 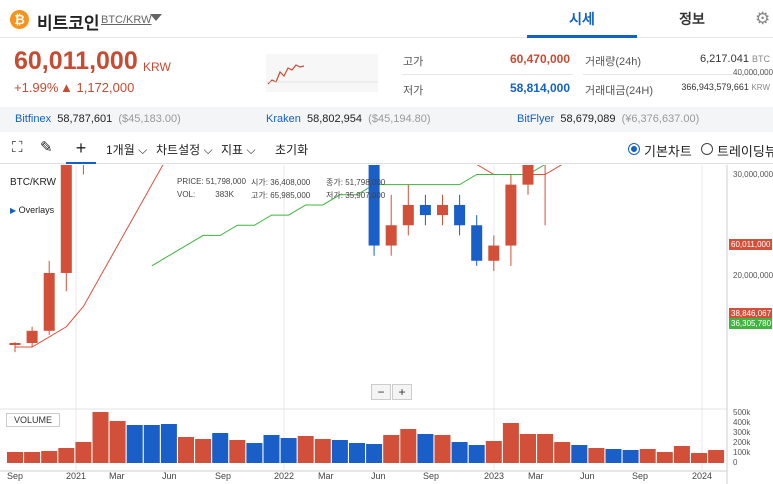 I want to click on chevron-down-icon: ⌵, so click(x=251, y=150).